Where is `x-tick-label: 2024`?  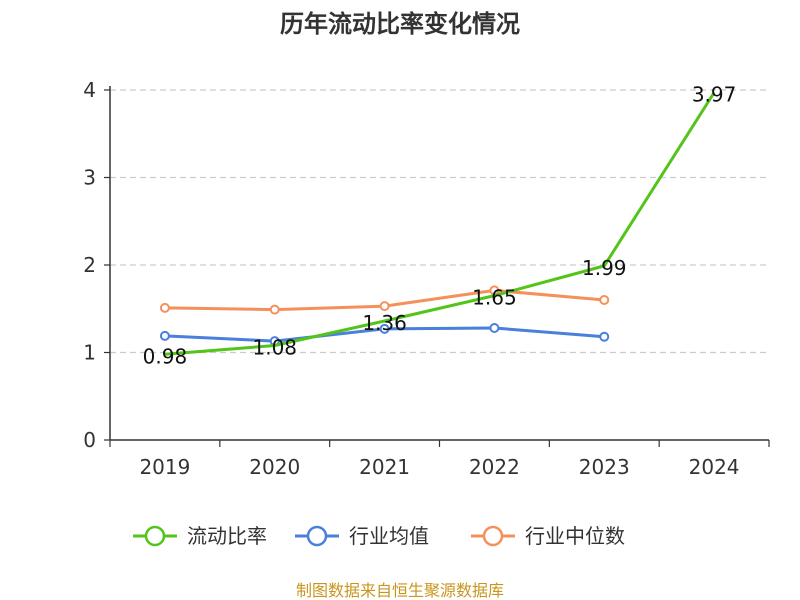
x-tick-label: 2024 is located at coordinates (714, 467).